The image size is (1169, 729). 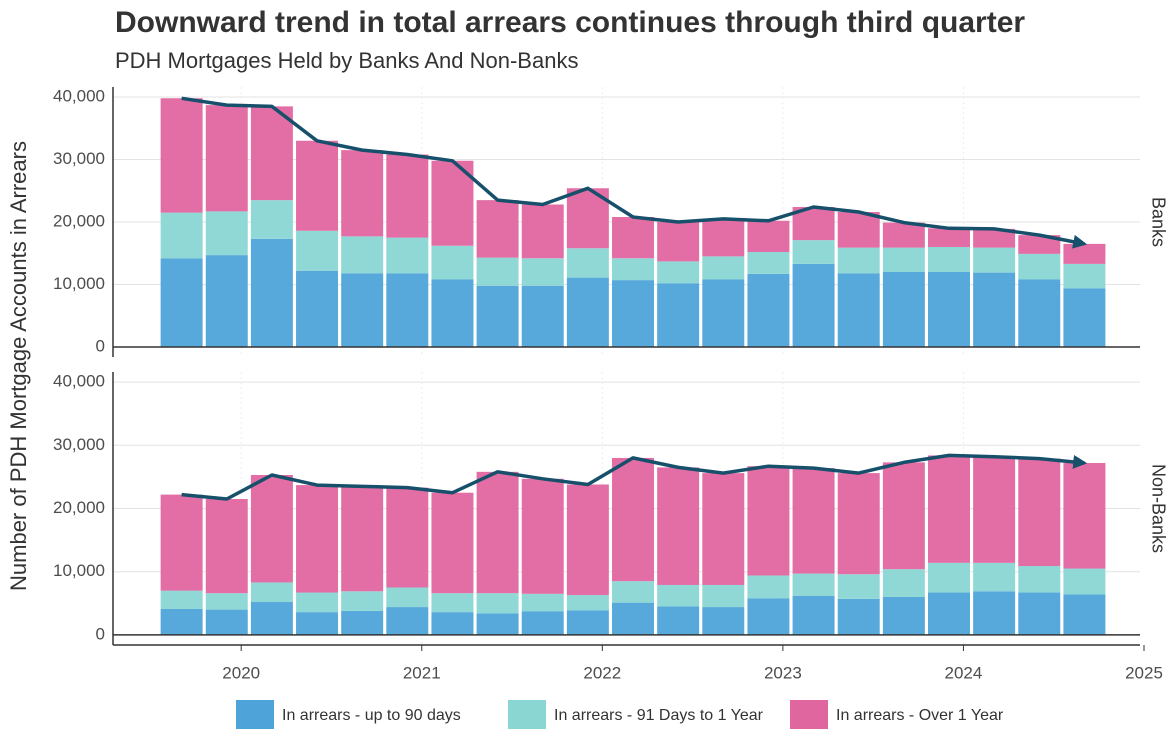 What do you see at coordinates (1158, 508) in the screenshot?
I see `facet-label: Non-Banks` at bounding box center [1158, 508].